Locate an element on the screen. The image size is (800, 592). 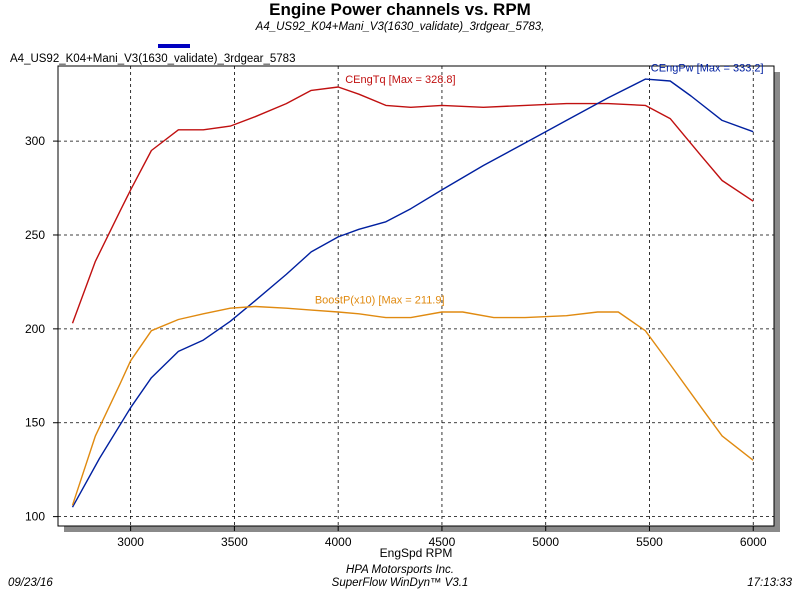
x-tick-label: 6000 is located at coordinates (753, 542).